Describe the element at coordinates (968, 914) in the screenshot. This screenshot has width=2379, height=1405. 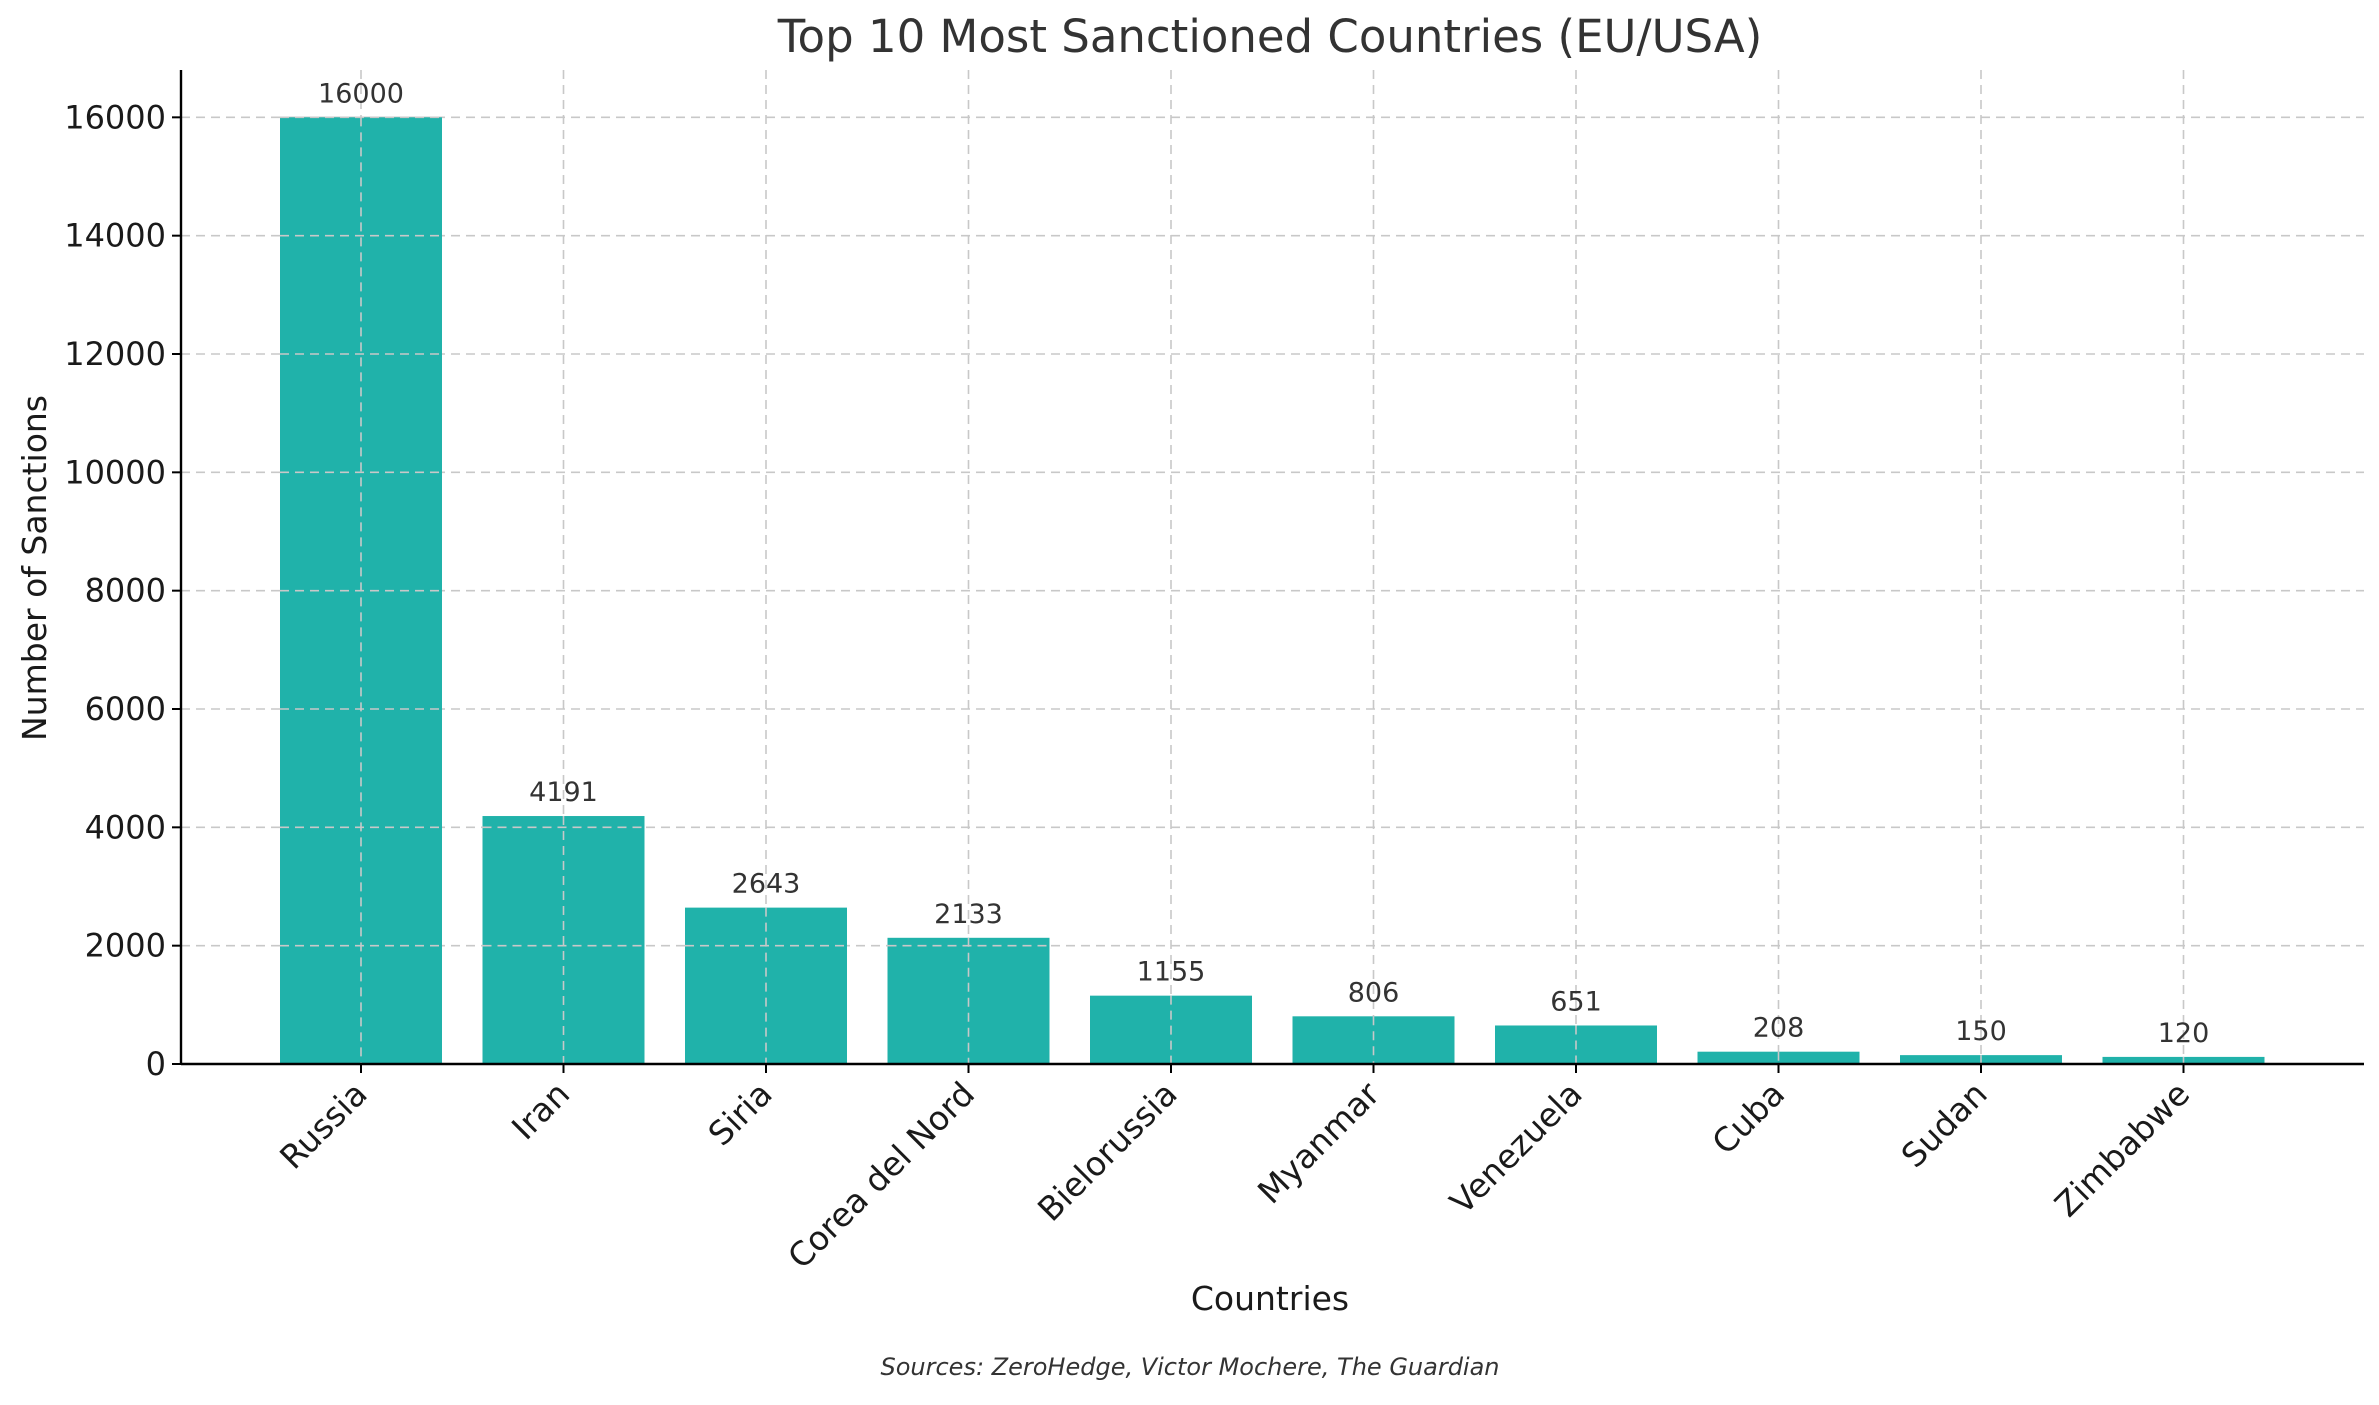
I see `data-label: 2133` at that location.